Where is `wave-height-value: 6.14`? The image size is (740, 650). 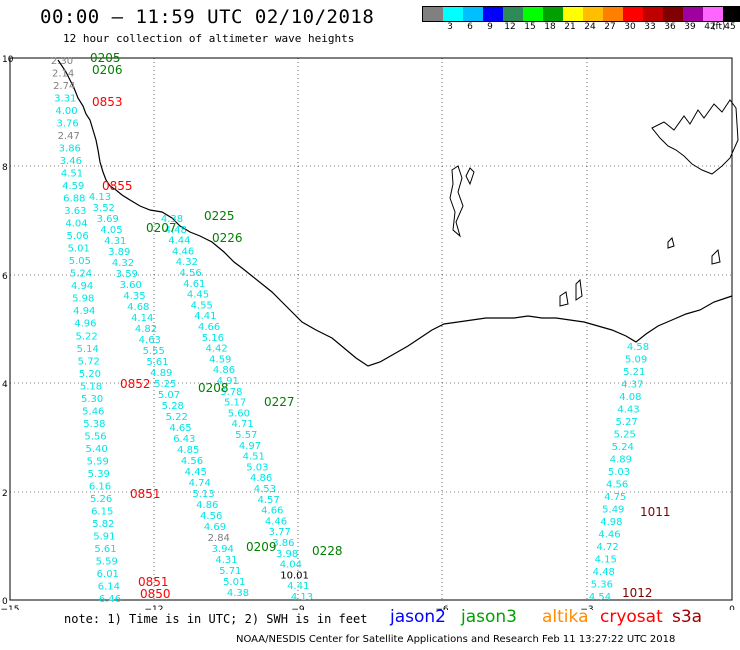 wave-height-value: 6.14 is located at coordinates (109, 587).